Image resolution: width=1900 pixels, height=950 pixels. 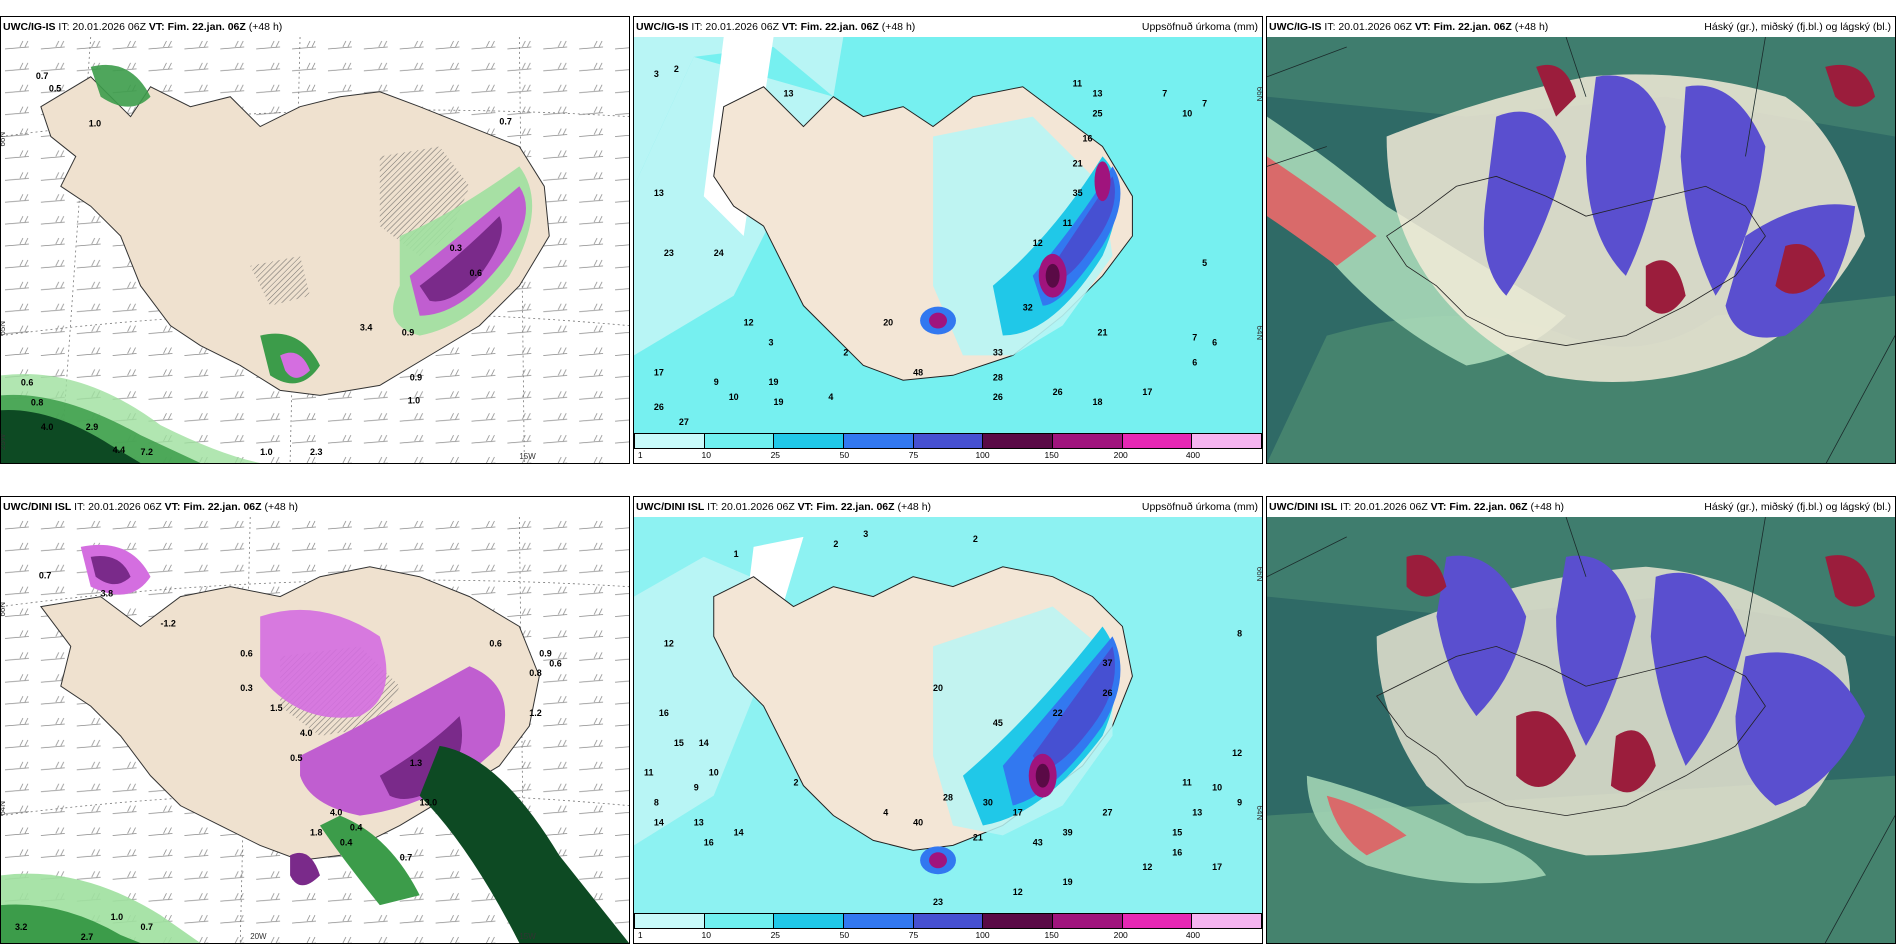 I want to click on svg-text: 26, so click(x=1108, y=693).